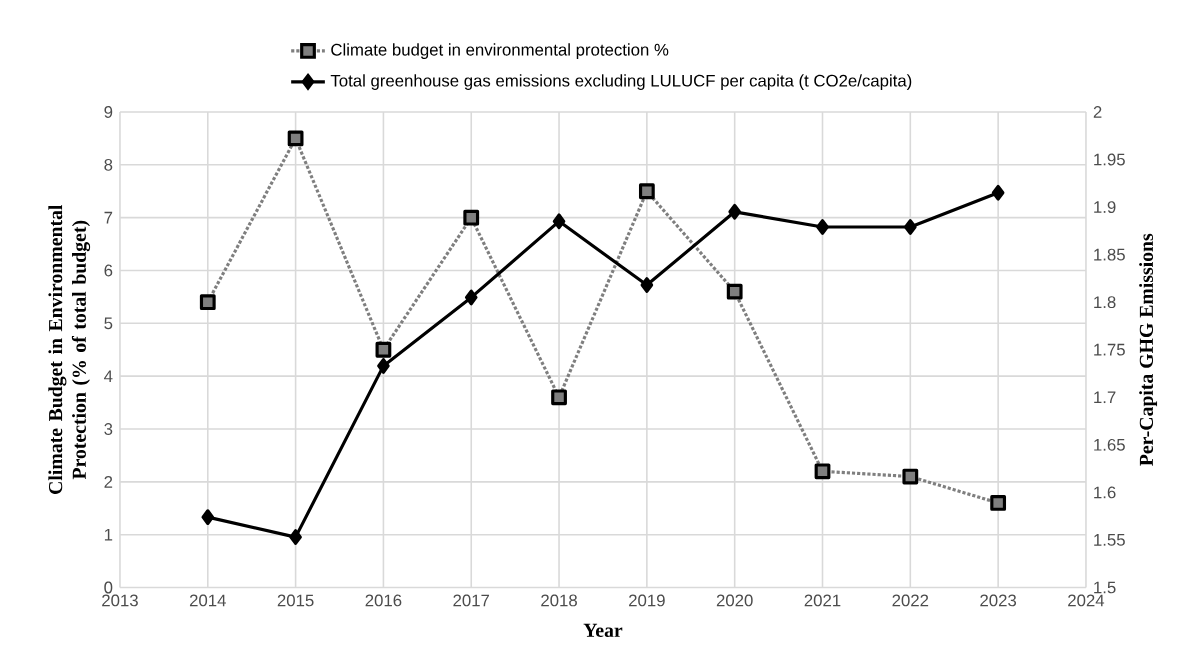 The image size is (1189, 668). Describe the element at coordinates (120, 600) in the screenshot. I see `x-tick-label: 2013` at that location.